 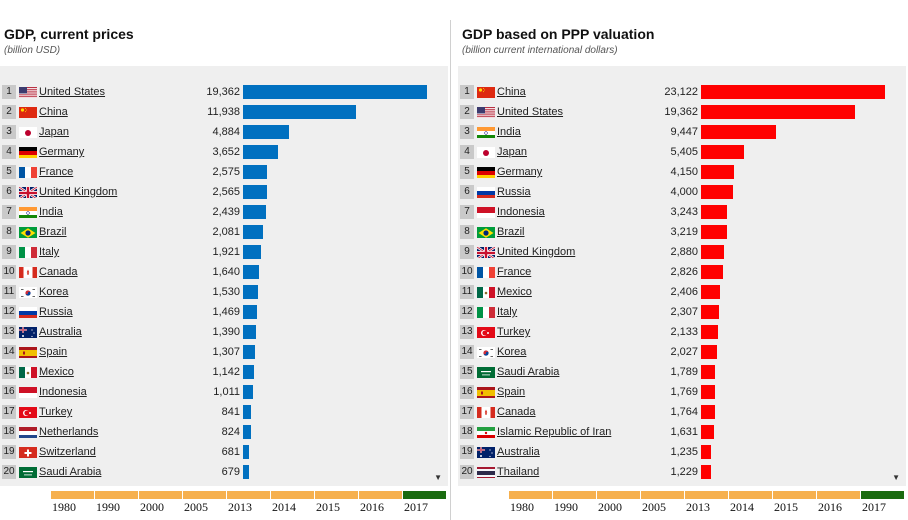 I want to click on table-row: 10 France 2,826, so click(x=682, y=272).